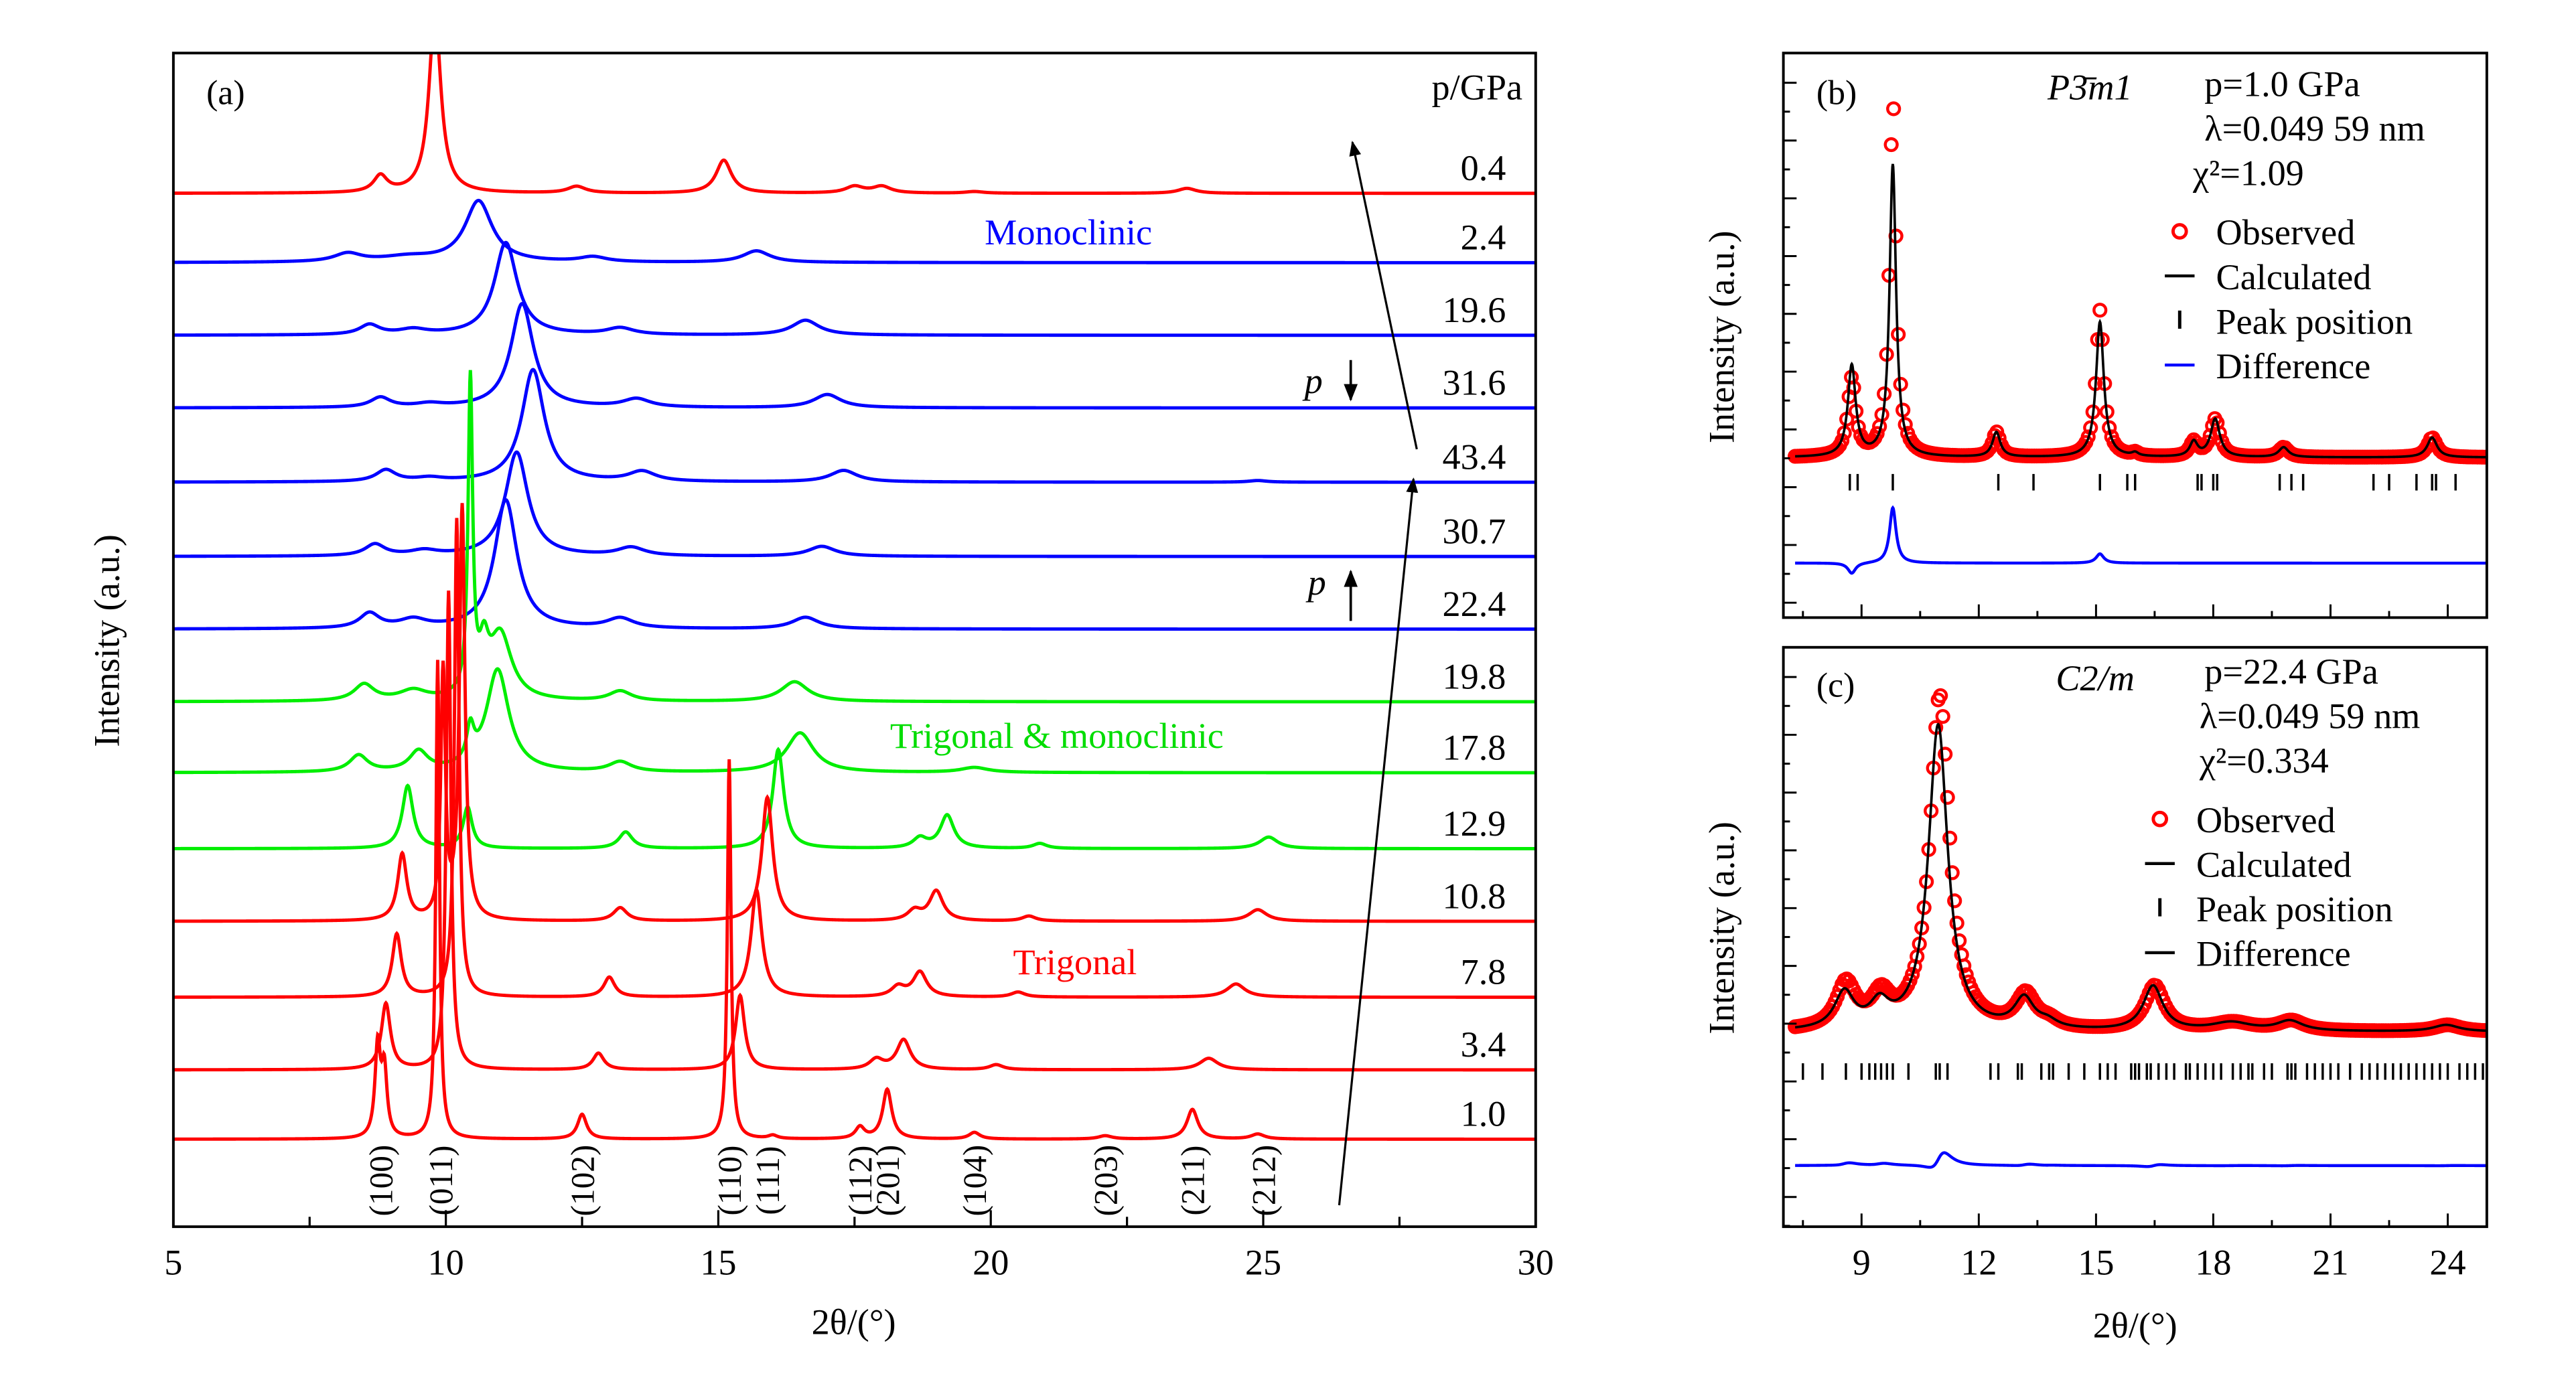 The image size is (2576, 1392). I want to click on reflection-label: (201), so click(887, 1181).